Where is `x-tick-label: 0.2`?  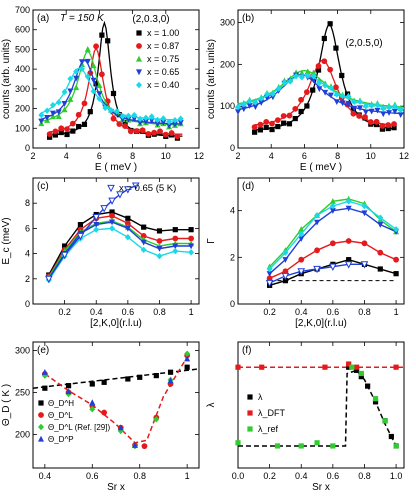 x-tick-label: 0.2 is located at coordinates (64, 312).